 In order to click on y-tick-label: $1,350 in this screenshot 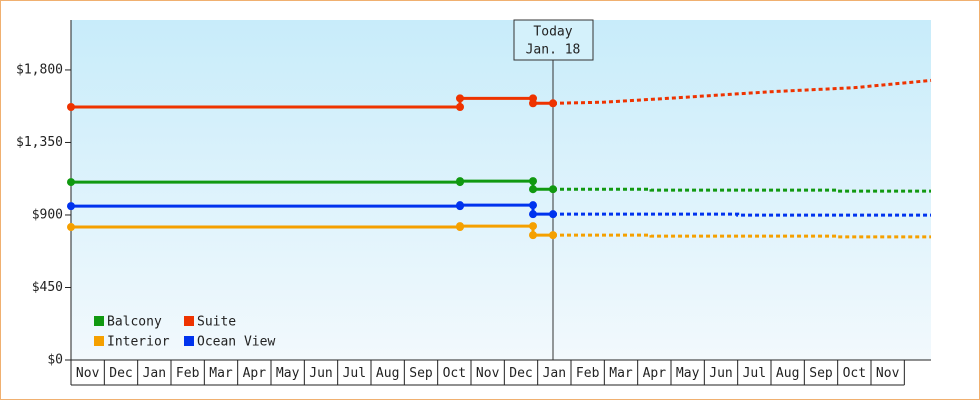, I will do `click(39, 142)`.